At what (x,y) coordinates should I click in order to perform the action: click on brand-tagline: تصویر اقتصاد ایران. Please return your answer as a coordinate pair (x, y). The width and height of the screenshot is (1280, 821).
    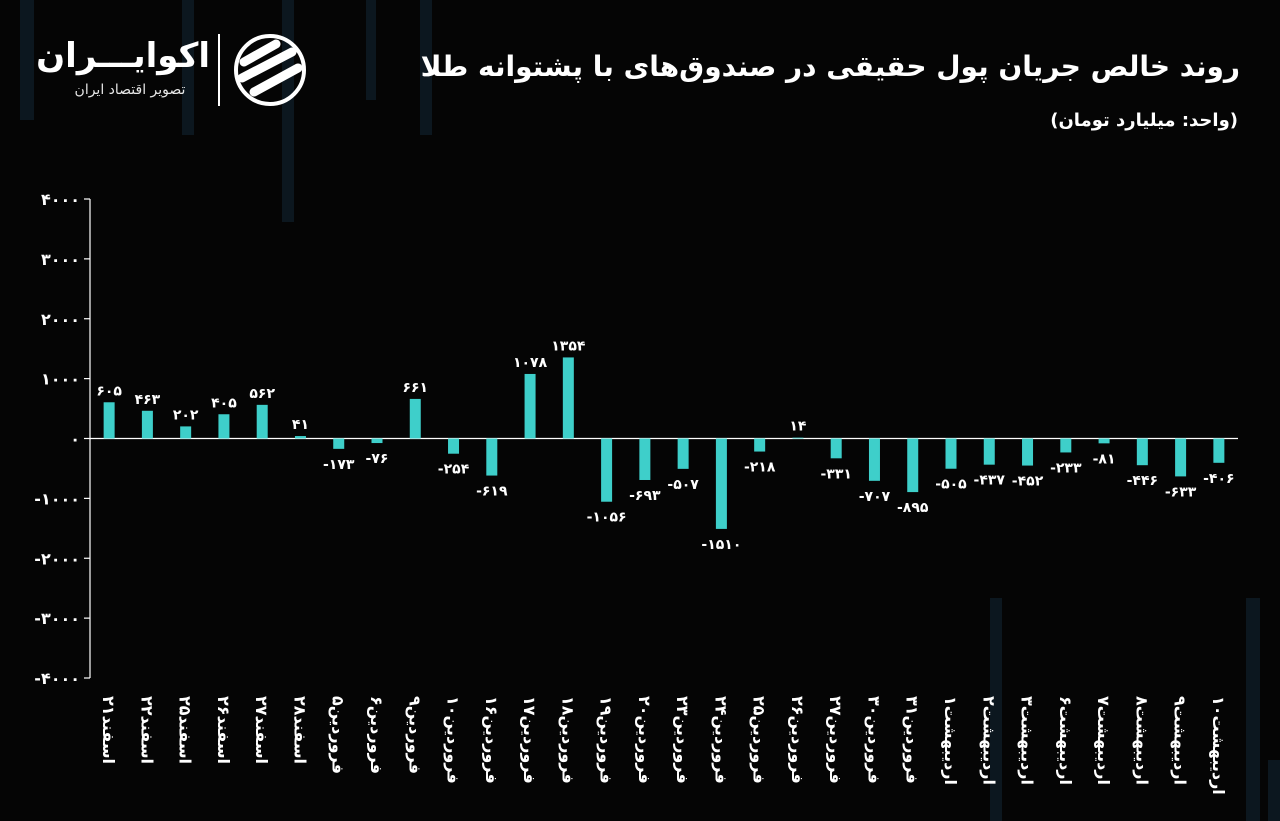
    Looking at the image, I should click on (130, 90).